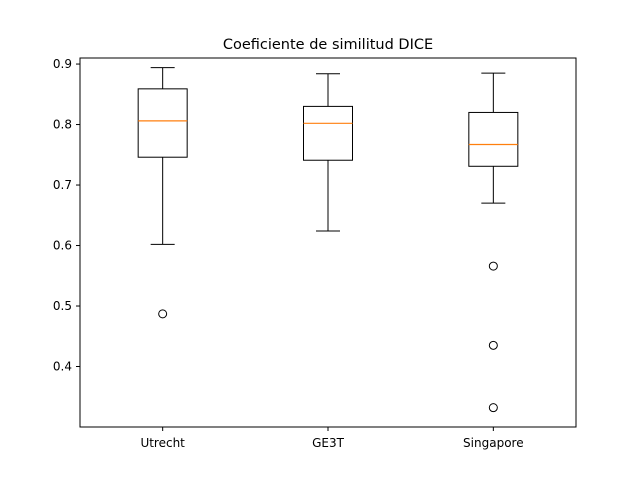  What do you see at coordinates (62, 185) in the screenshot?
I see `y-tick-label: 0.7` at bounding box center [62, 185].